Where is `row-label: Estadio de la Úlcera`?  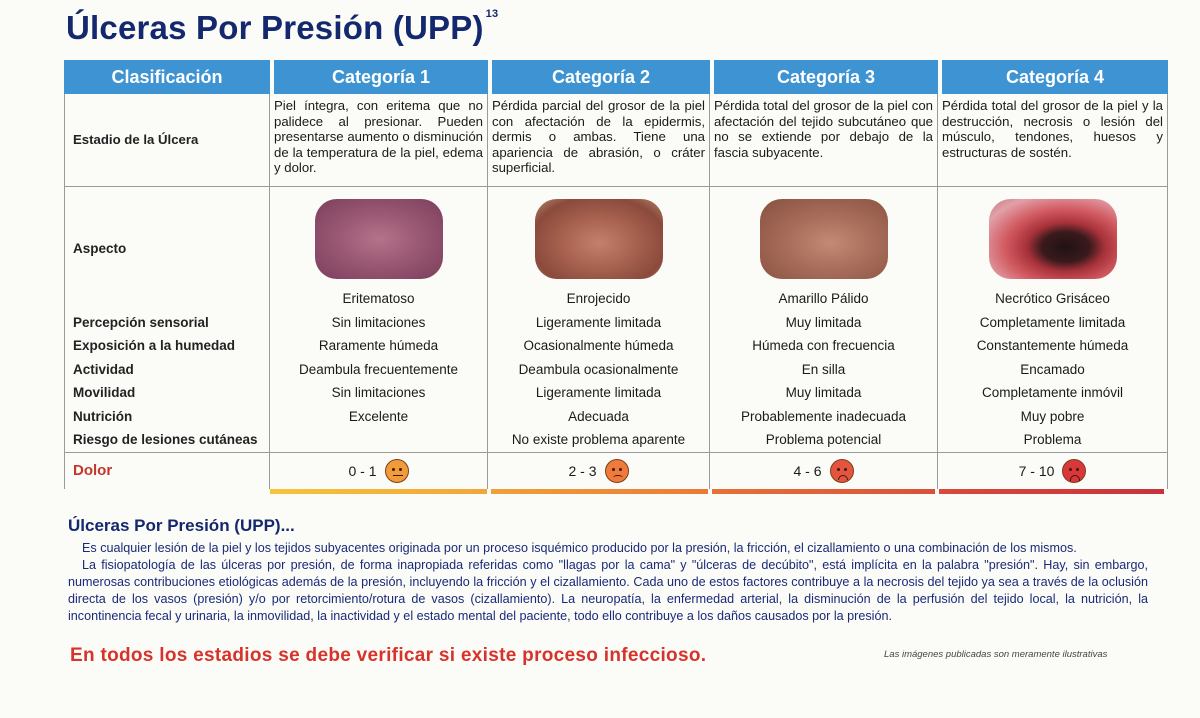 row-label: Estadio de la Úlcera is located at coordinates (167, 140).